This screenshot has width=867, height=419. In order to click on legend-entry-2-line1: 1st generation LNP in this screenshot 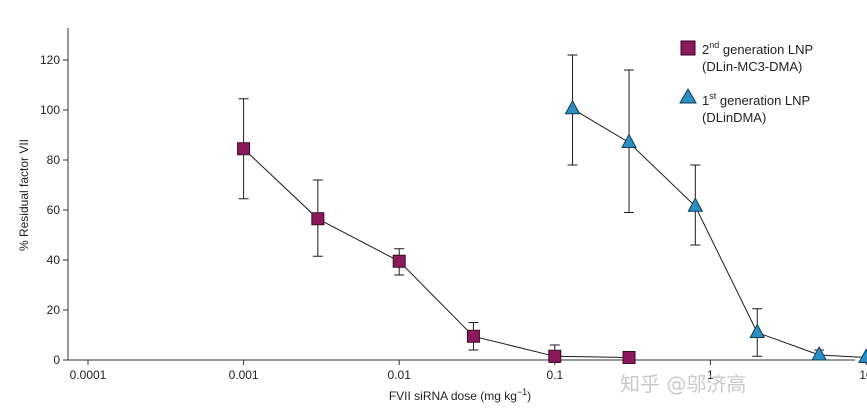, I will do `click(756, 99)`.